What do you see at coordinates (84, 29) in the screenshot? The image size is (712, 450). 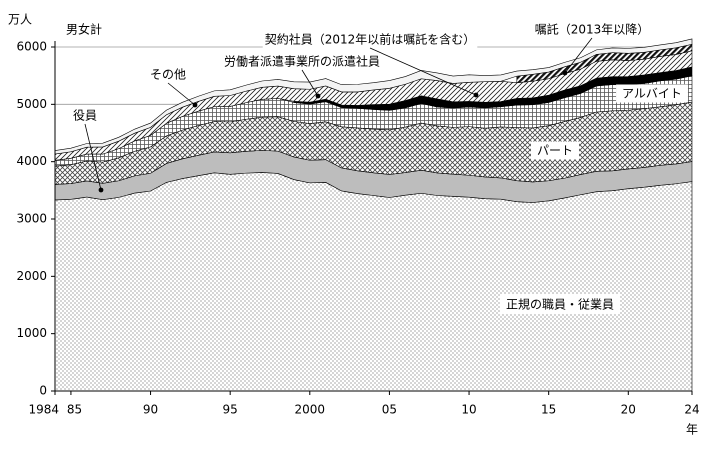 I see `annotation: 男女計` at bounding box center [84, 29].